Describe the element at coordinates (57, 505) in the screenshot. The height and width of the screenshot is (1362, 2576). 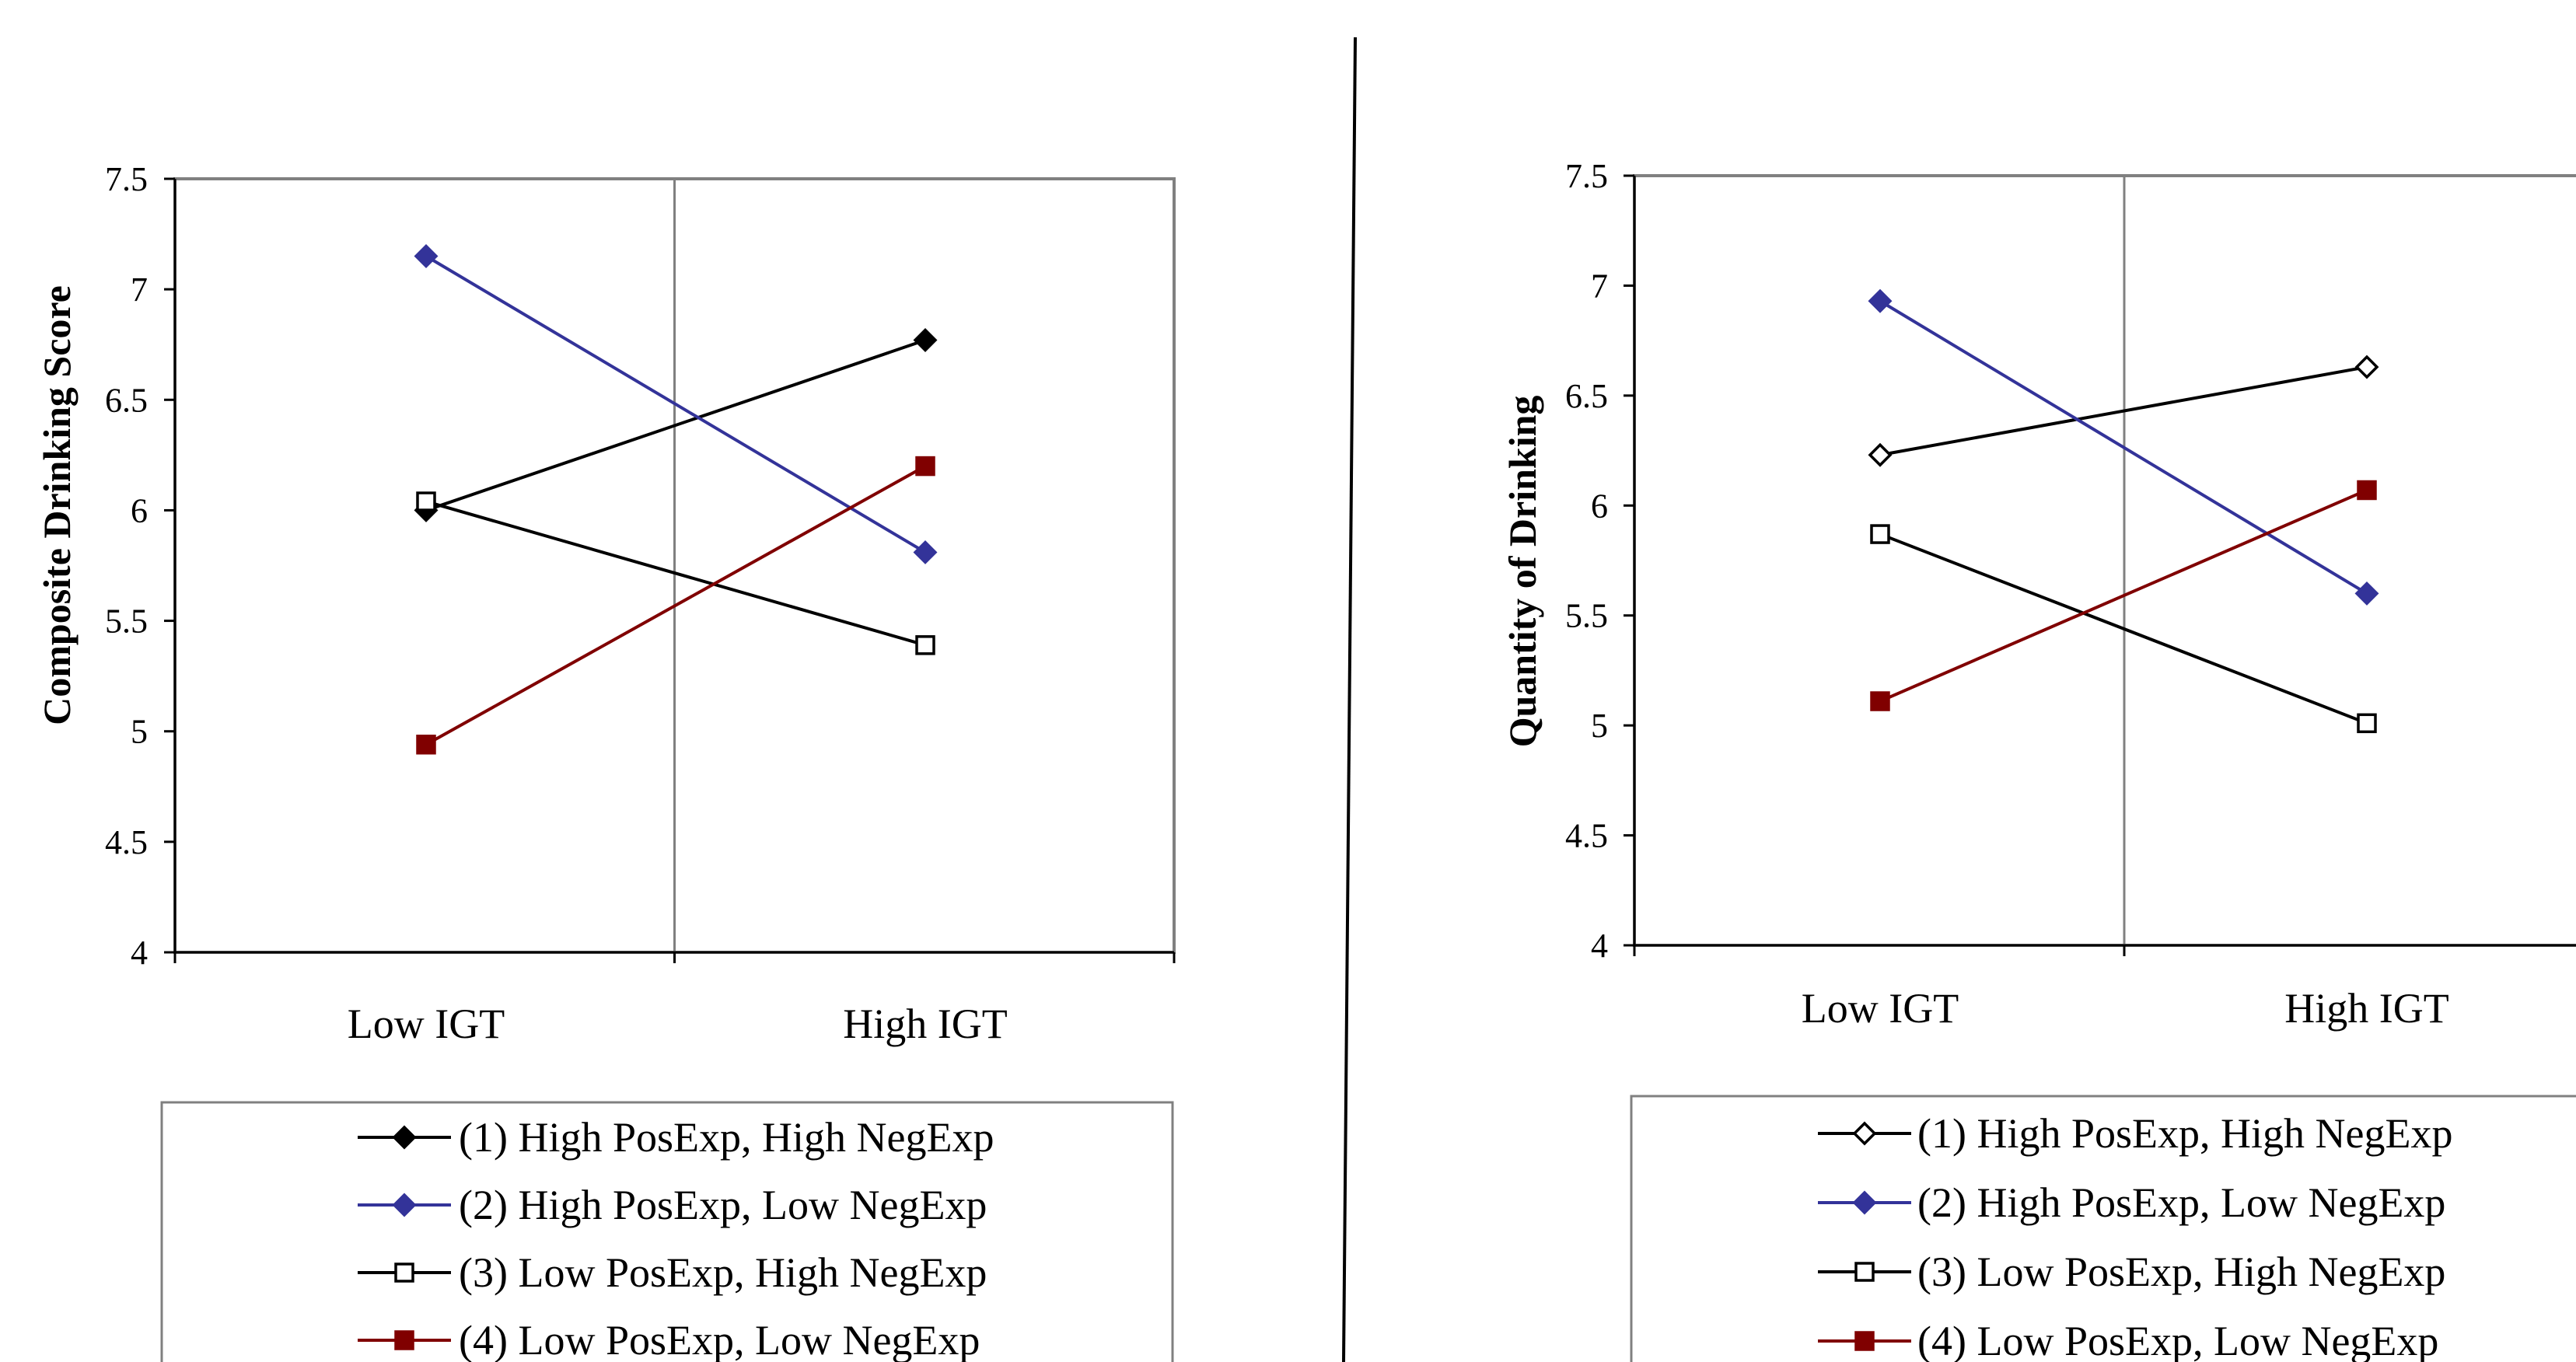
I see `left-chart-y-axis-label: Composite Drinking Score` at that location.